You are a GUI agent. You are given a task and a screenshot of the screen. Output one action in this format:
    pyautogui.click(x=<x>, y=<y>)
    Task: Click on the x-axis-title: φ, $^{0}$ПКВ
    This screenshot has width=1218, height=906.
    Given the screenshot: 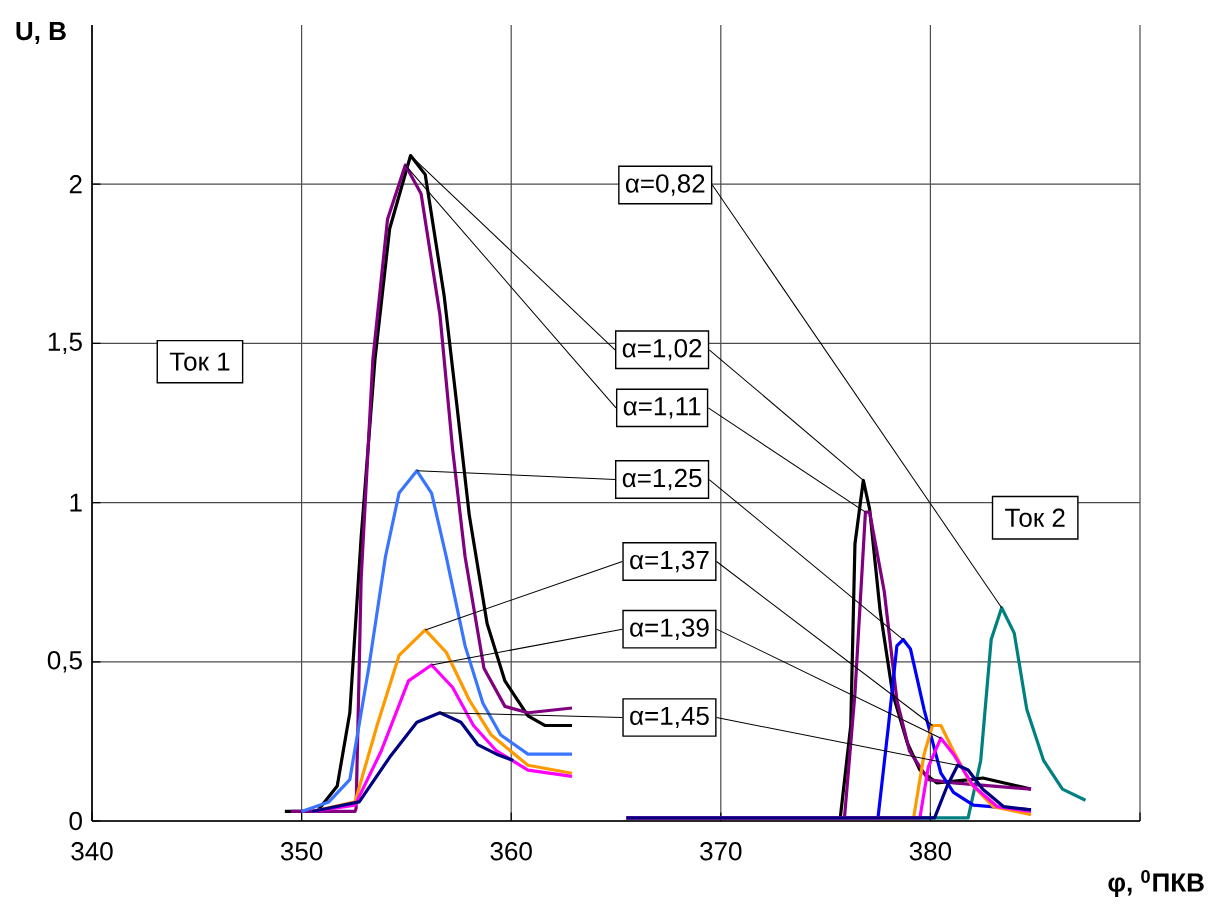 What is the action you would take?
    pyautogui.click(x=1156, y=883)
    